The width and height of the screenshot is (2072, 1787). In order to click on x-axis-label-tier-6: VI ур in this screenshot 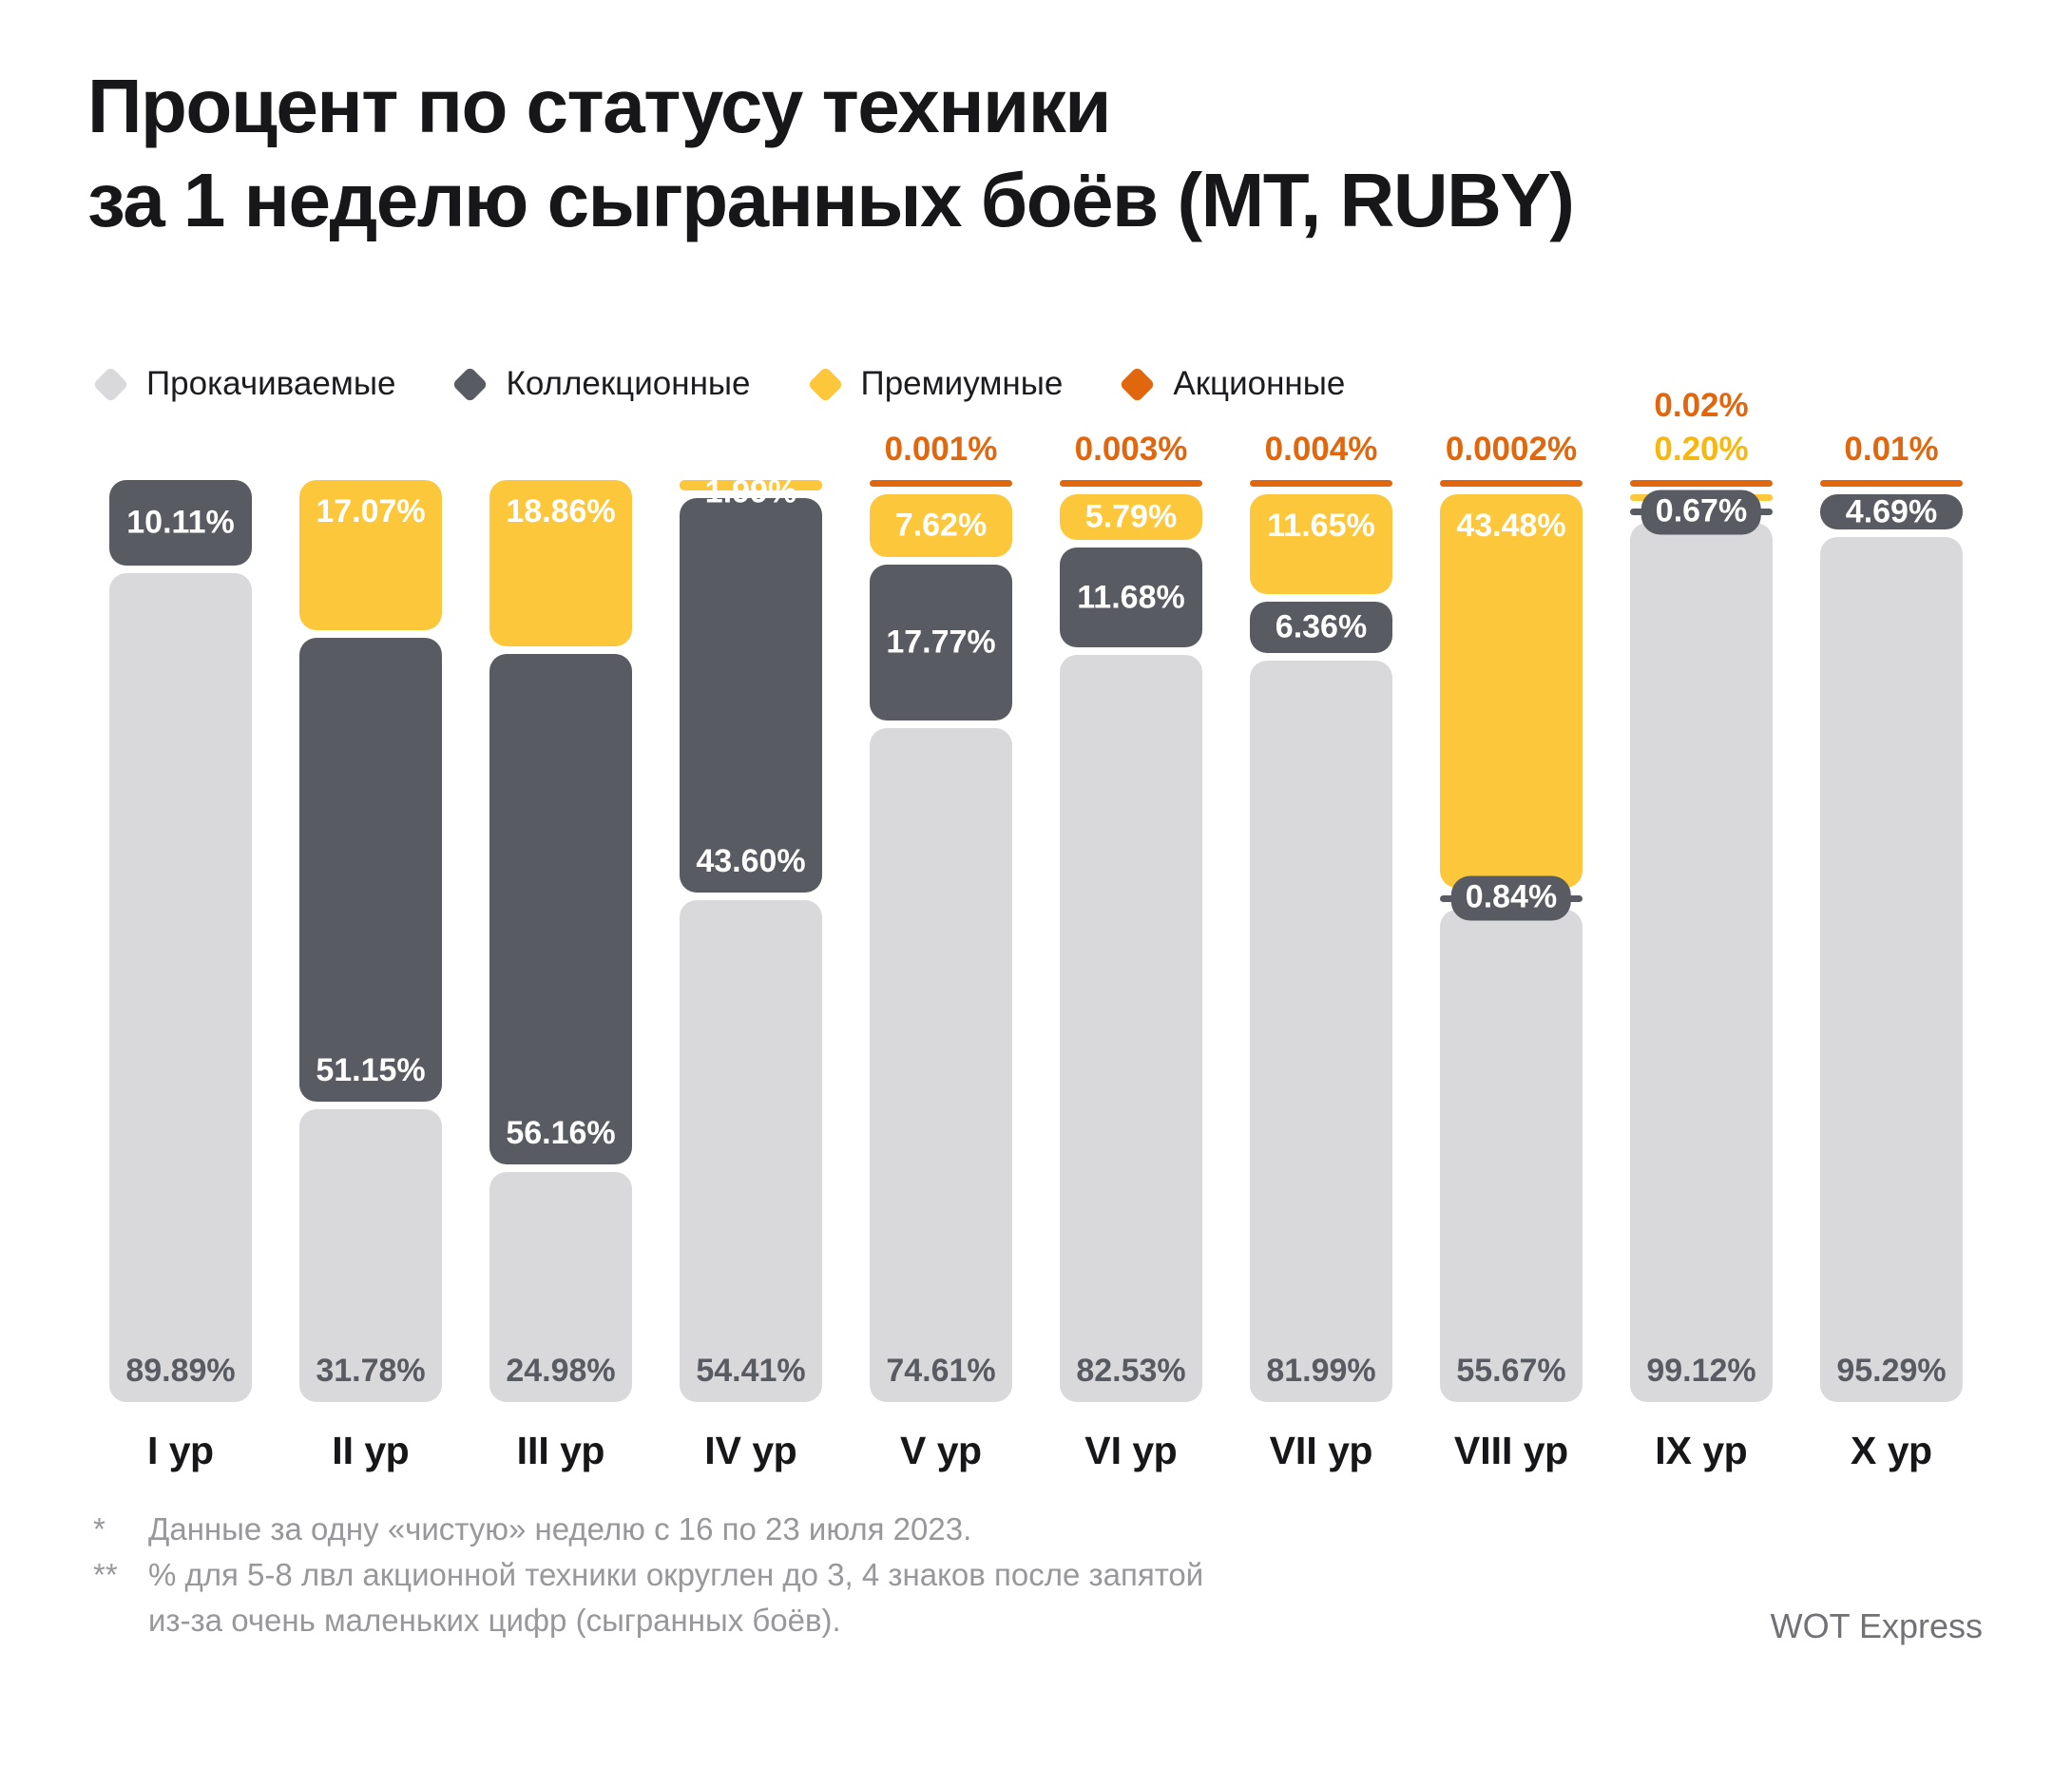, I will do `click(1131, 1450)`.